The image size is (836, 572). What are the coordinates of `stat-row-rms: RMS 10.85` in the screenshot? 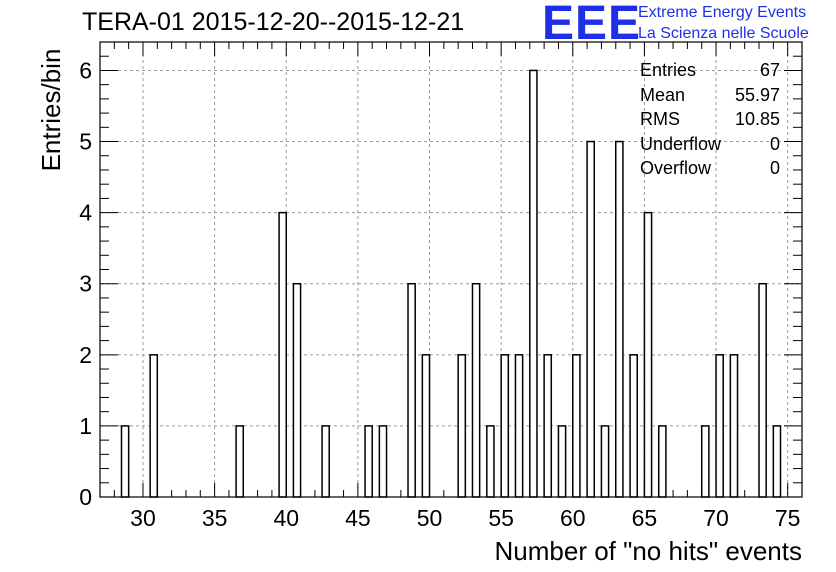 It's located at (710, 119).